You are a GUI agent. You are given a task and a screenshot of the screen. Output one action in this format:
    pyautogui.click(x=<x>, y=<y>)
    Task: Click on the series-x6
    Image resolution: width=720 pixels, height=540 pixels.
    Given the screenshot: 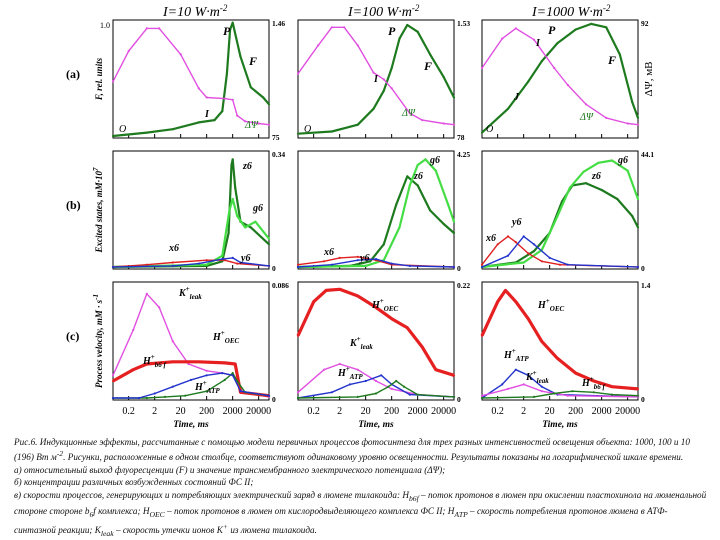 What is the action you would take?
    pyautogui.click(x=560, y=251)
    